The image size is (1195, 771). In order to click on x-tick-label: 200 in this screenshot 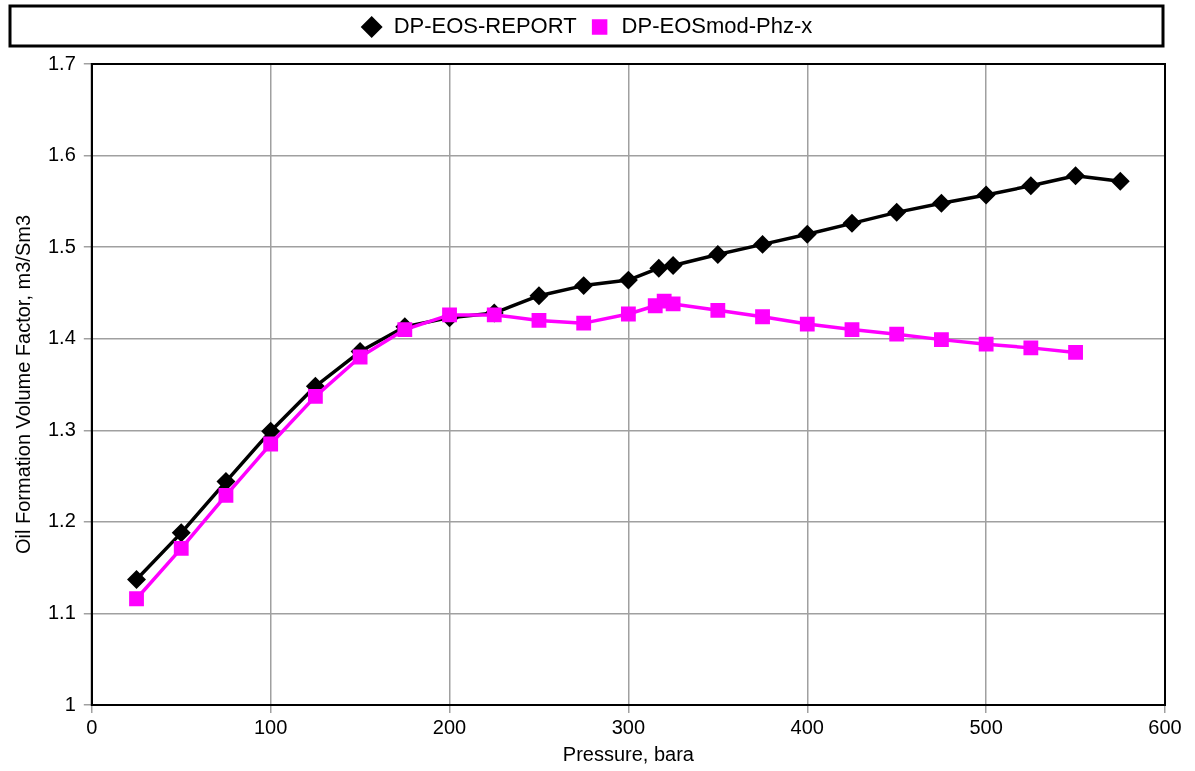, I will do `click(449, 726)`.